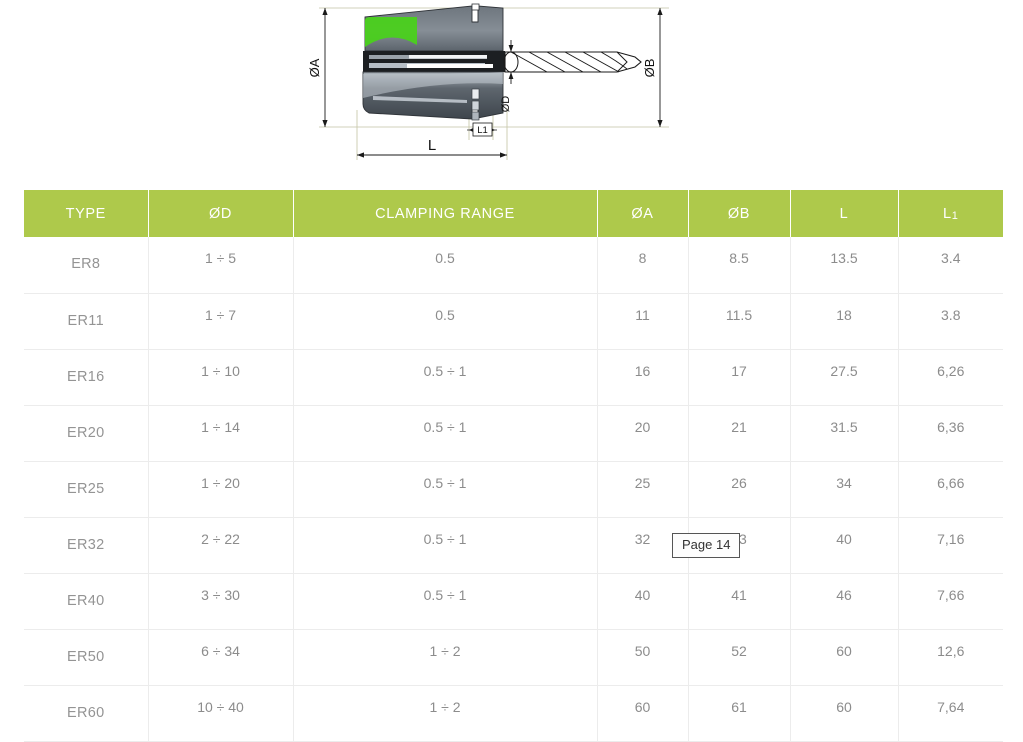 The height and width of the screenshot is (742, 1023). I want to click on cell-od: 1 ÷ 14, so click(221, 433).